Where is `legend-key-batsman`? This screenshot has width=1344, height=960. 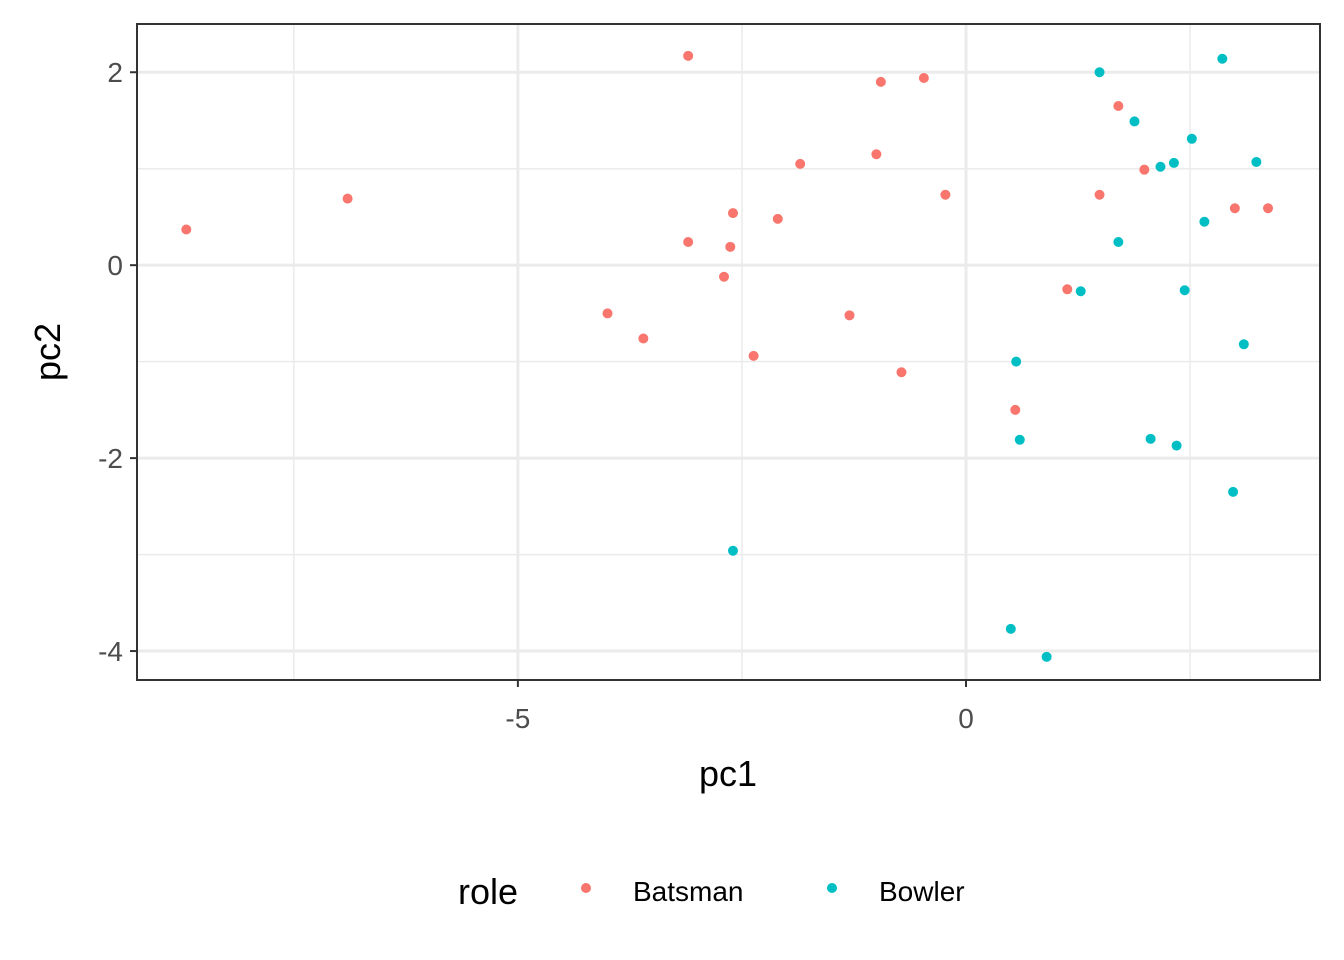 legend-key-batsman is located at coordinates (586, 888).